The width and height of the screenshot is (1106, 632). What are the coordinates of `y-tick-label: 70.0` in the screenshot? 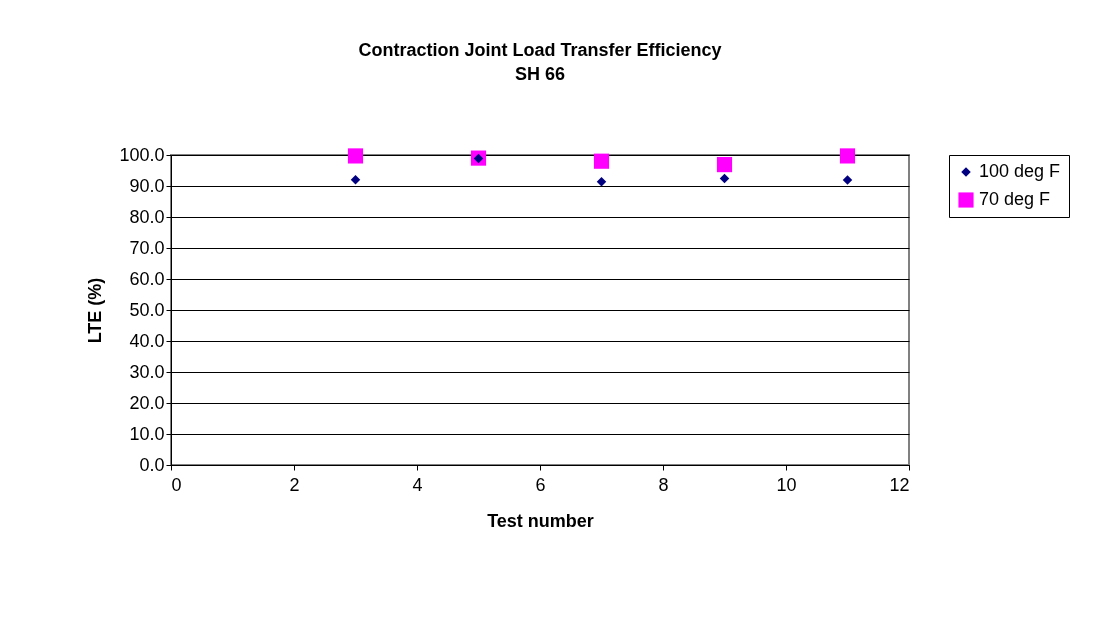 It's located at (147, 247).